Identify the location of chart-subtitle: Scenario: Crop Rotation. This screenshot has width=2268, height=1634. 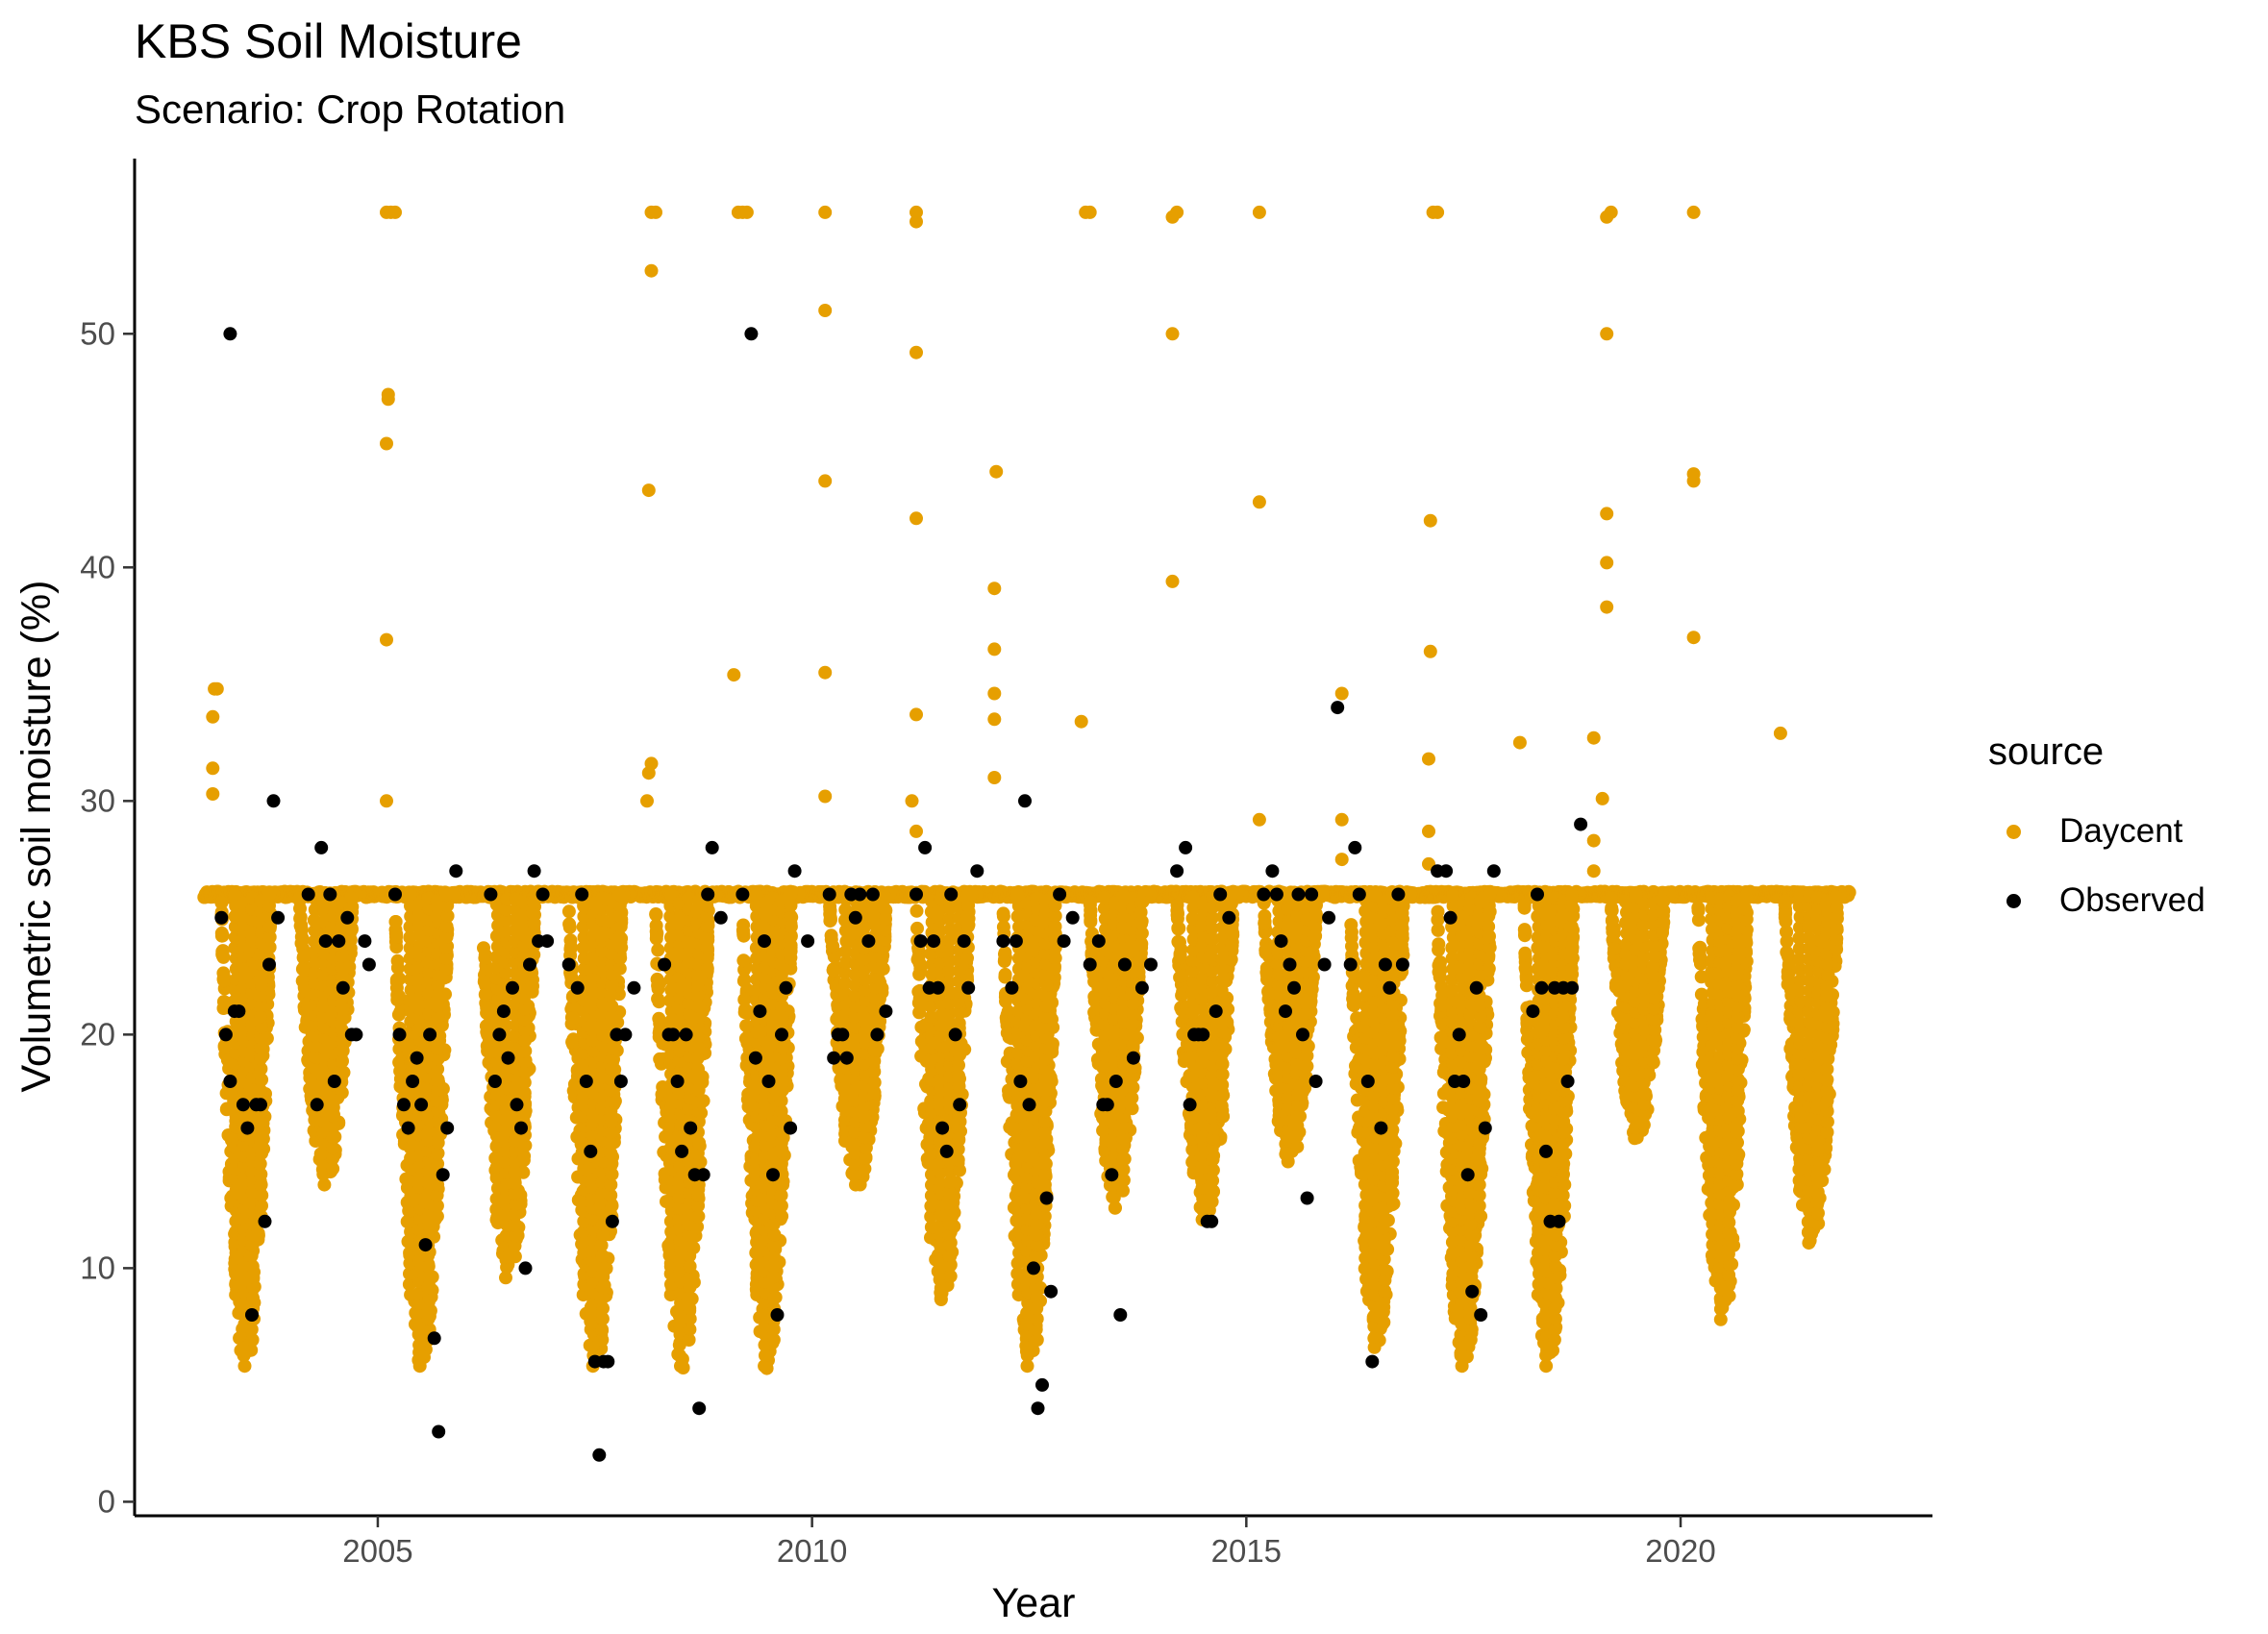
(350, 110).